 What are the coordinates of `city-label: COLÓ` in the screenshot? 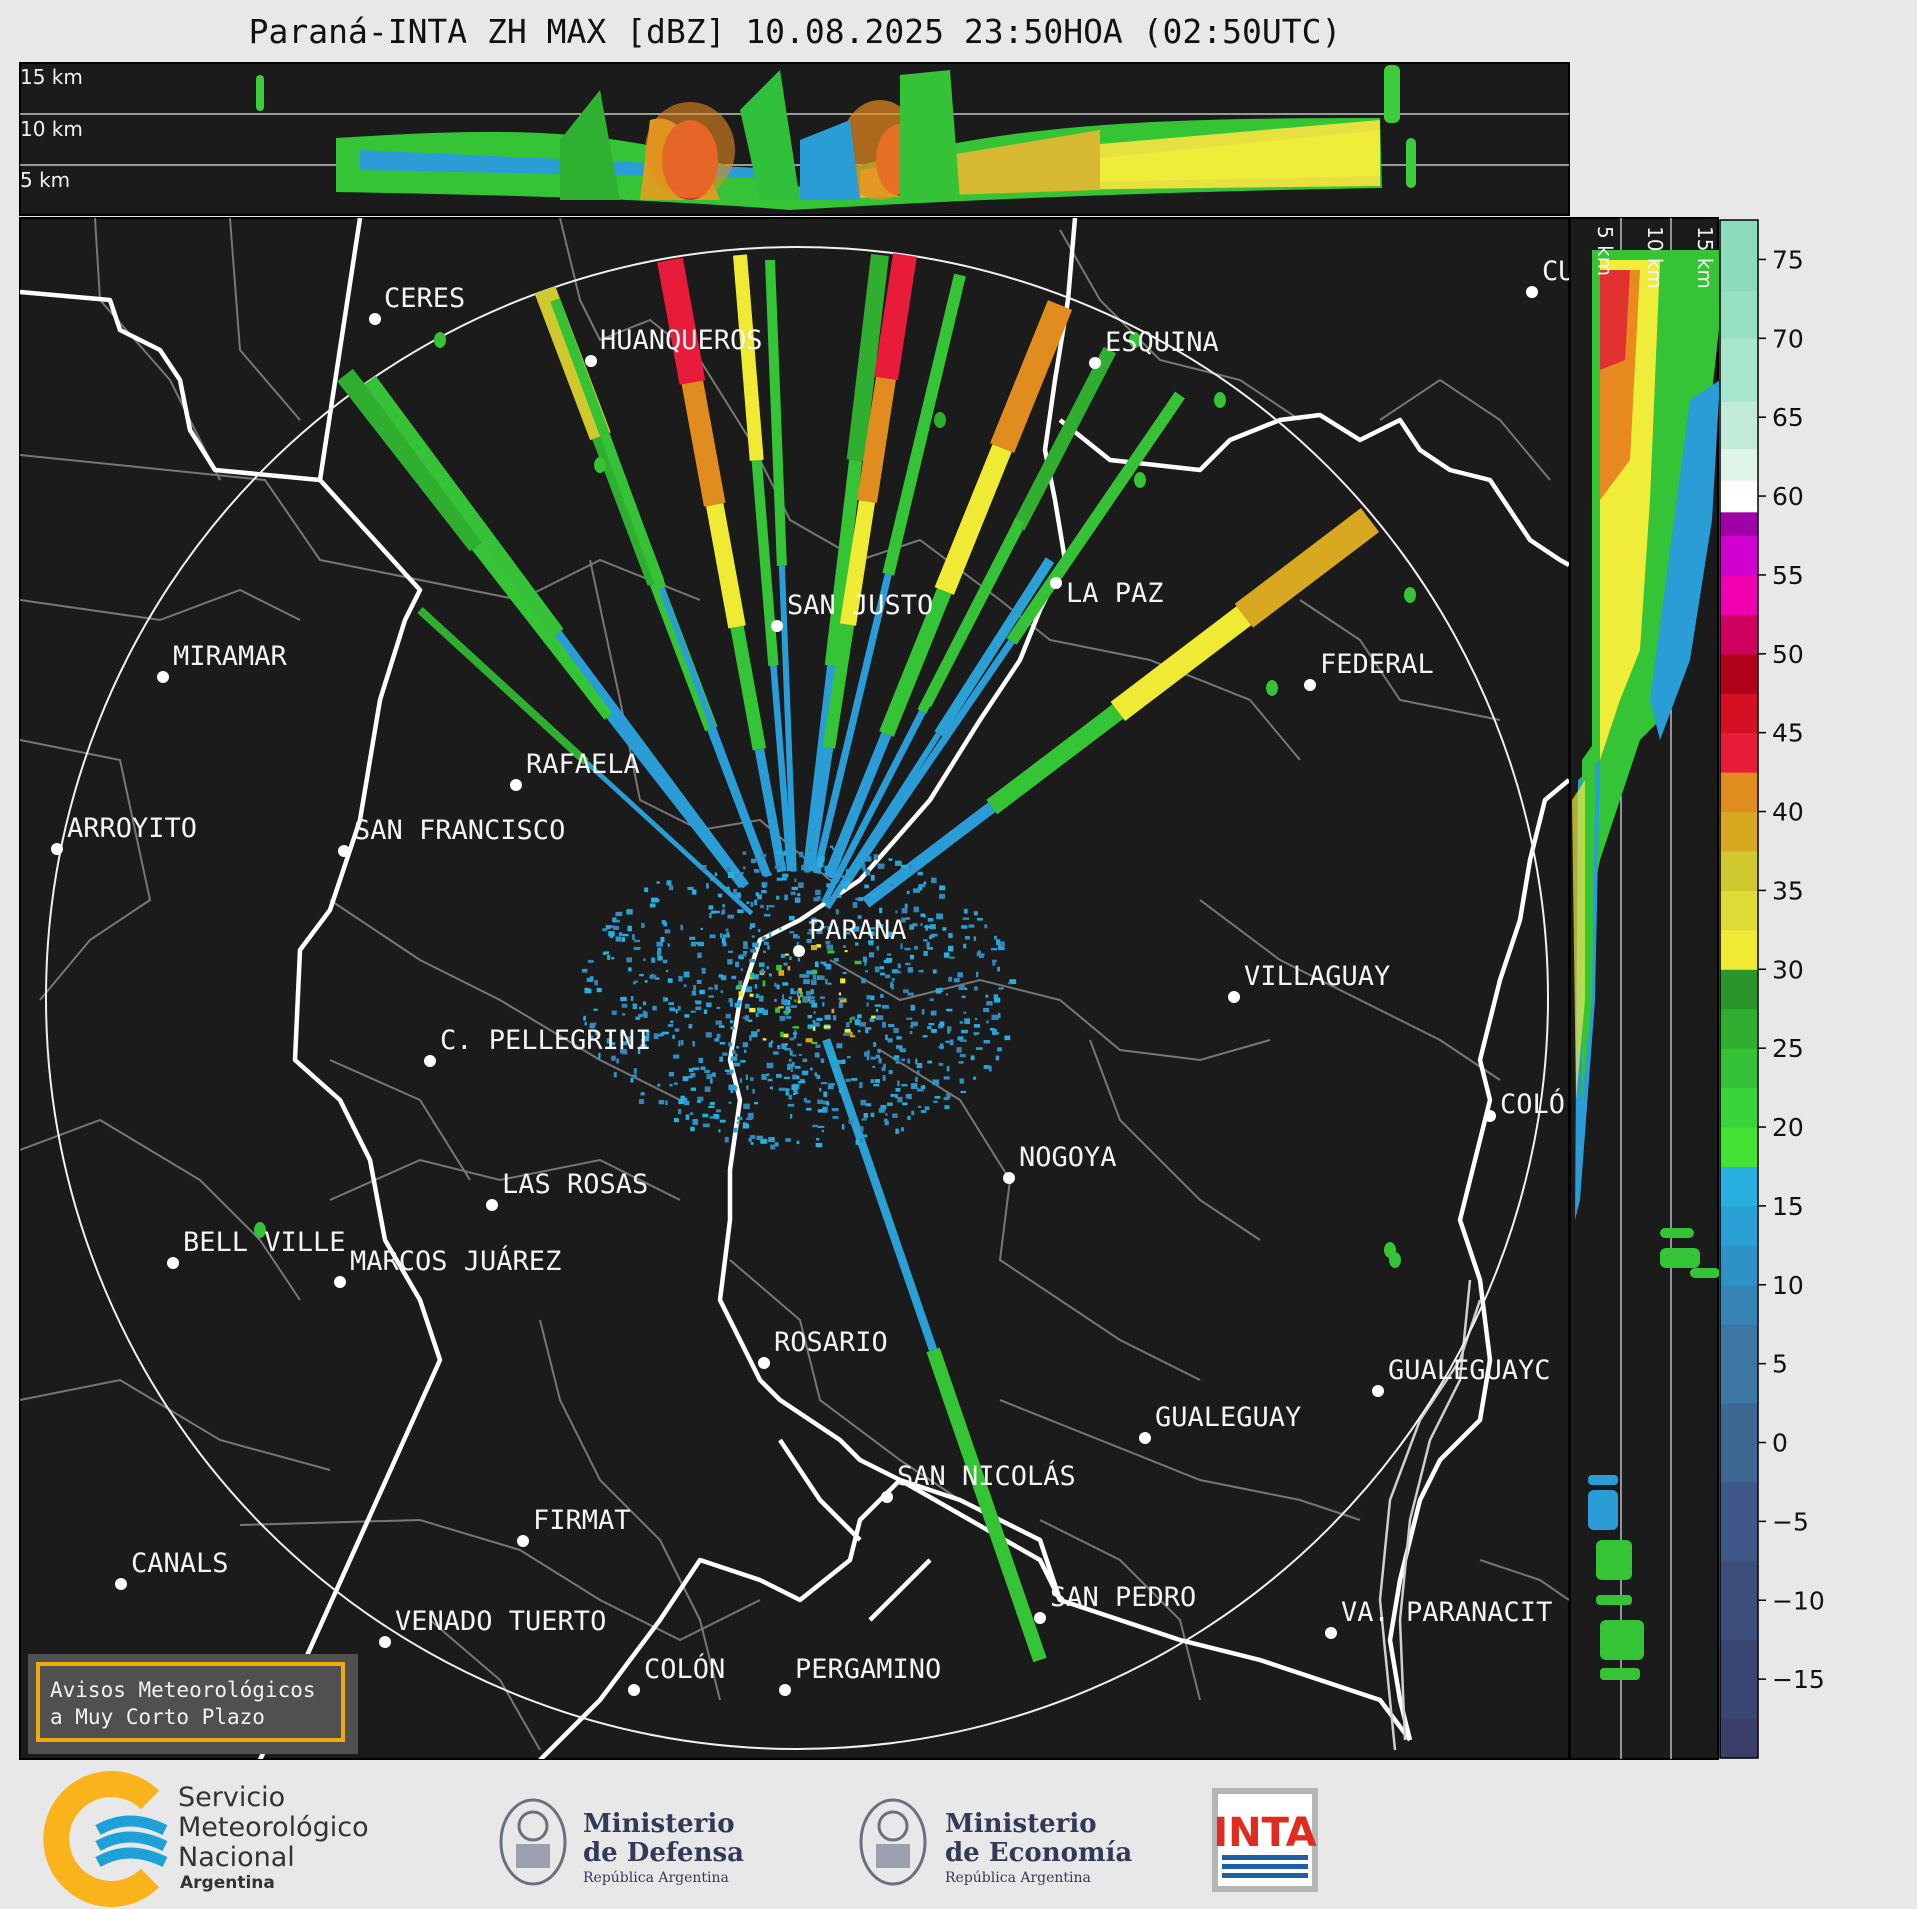 It's located at (1532, 1104).